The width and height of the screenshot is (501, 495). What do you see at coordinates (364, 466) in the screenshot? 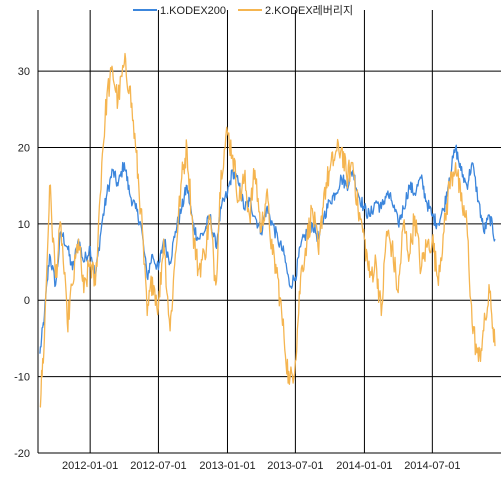
I see `x-tick-label: 2014-01-01` at bounding box center [364, 466].